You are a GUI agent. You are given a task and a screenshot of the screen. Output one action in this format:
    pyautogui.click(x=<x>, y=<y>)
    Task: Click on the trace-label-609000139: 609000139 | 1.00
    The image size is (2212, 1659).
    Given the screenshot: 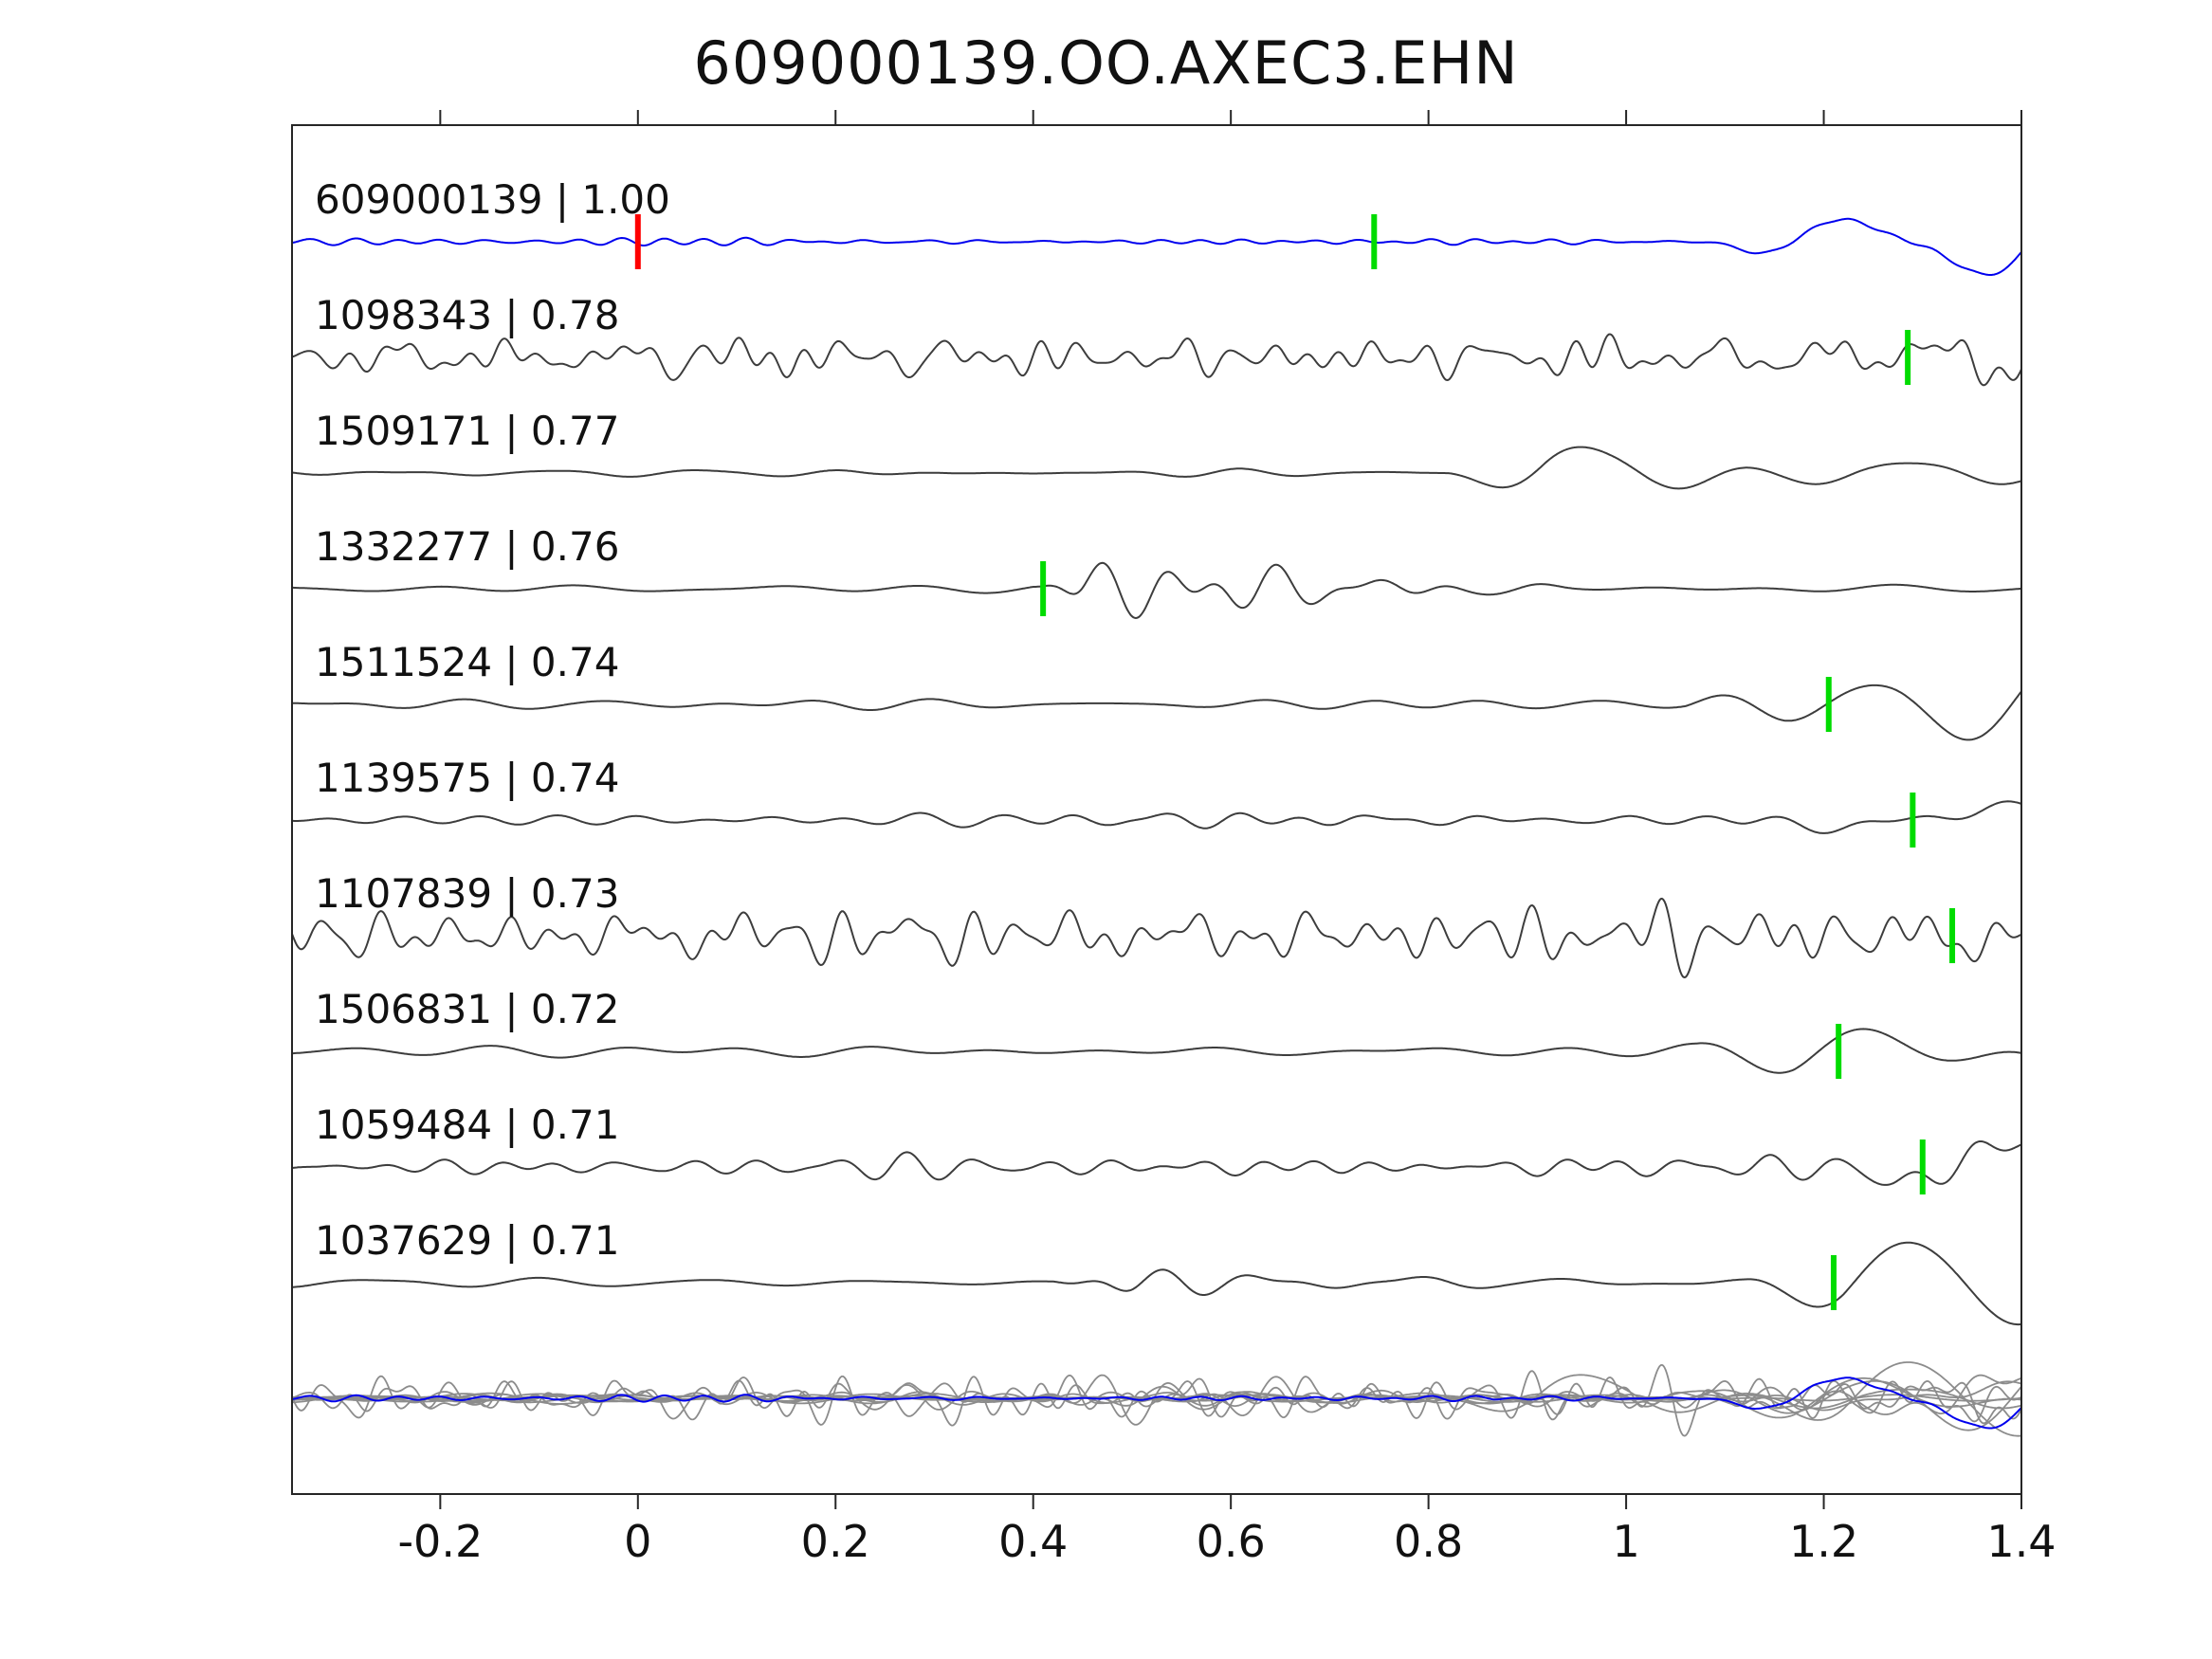 What is the action you would take?
    pyautogui.click(x=492, y=199)
    